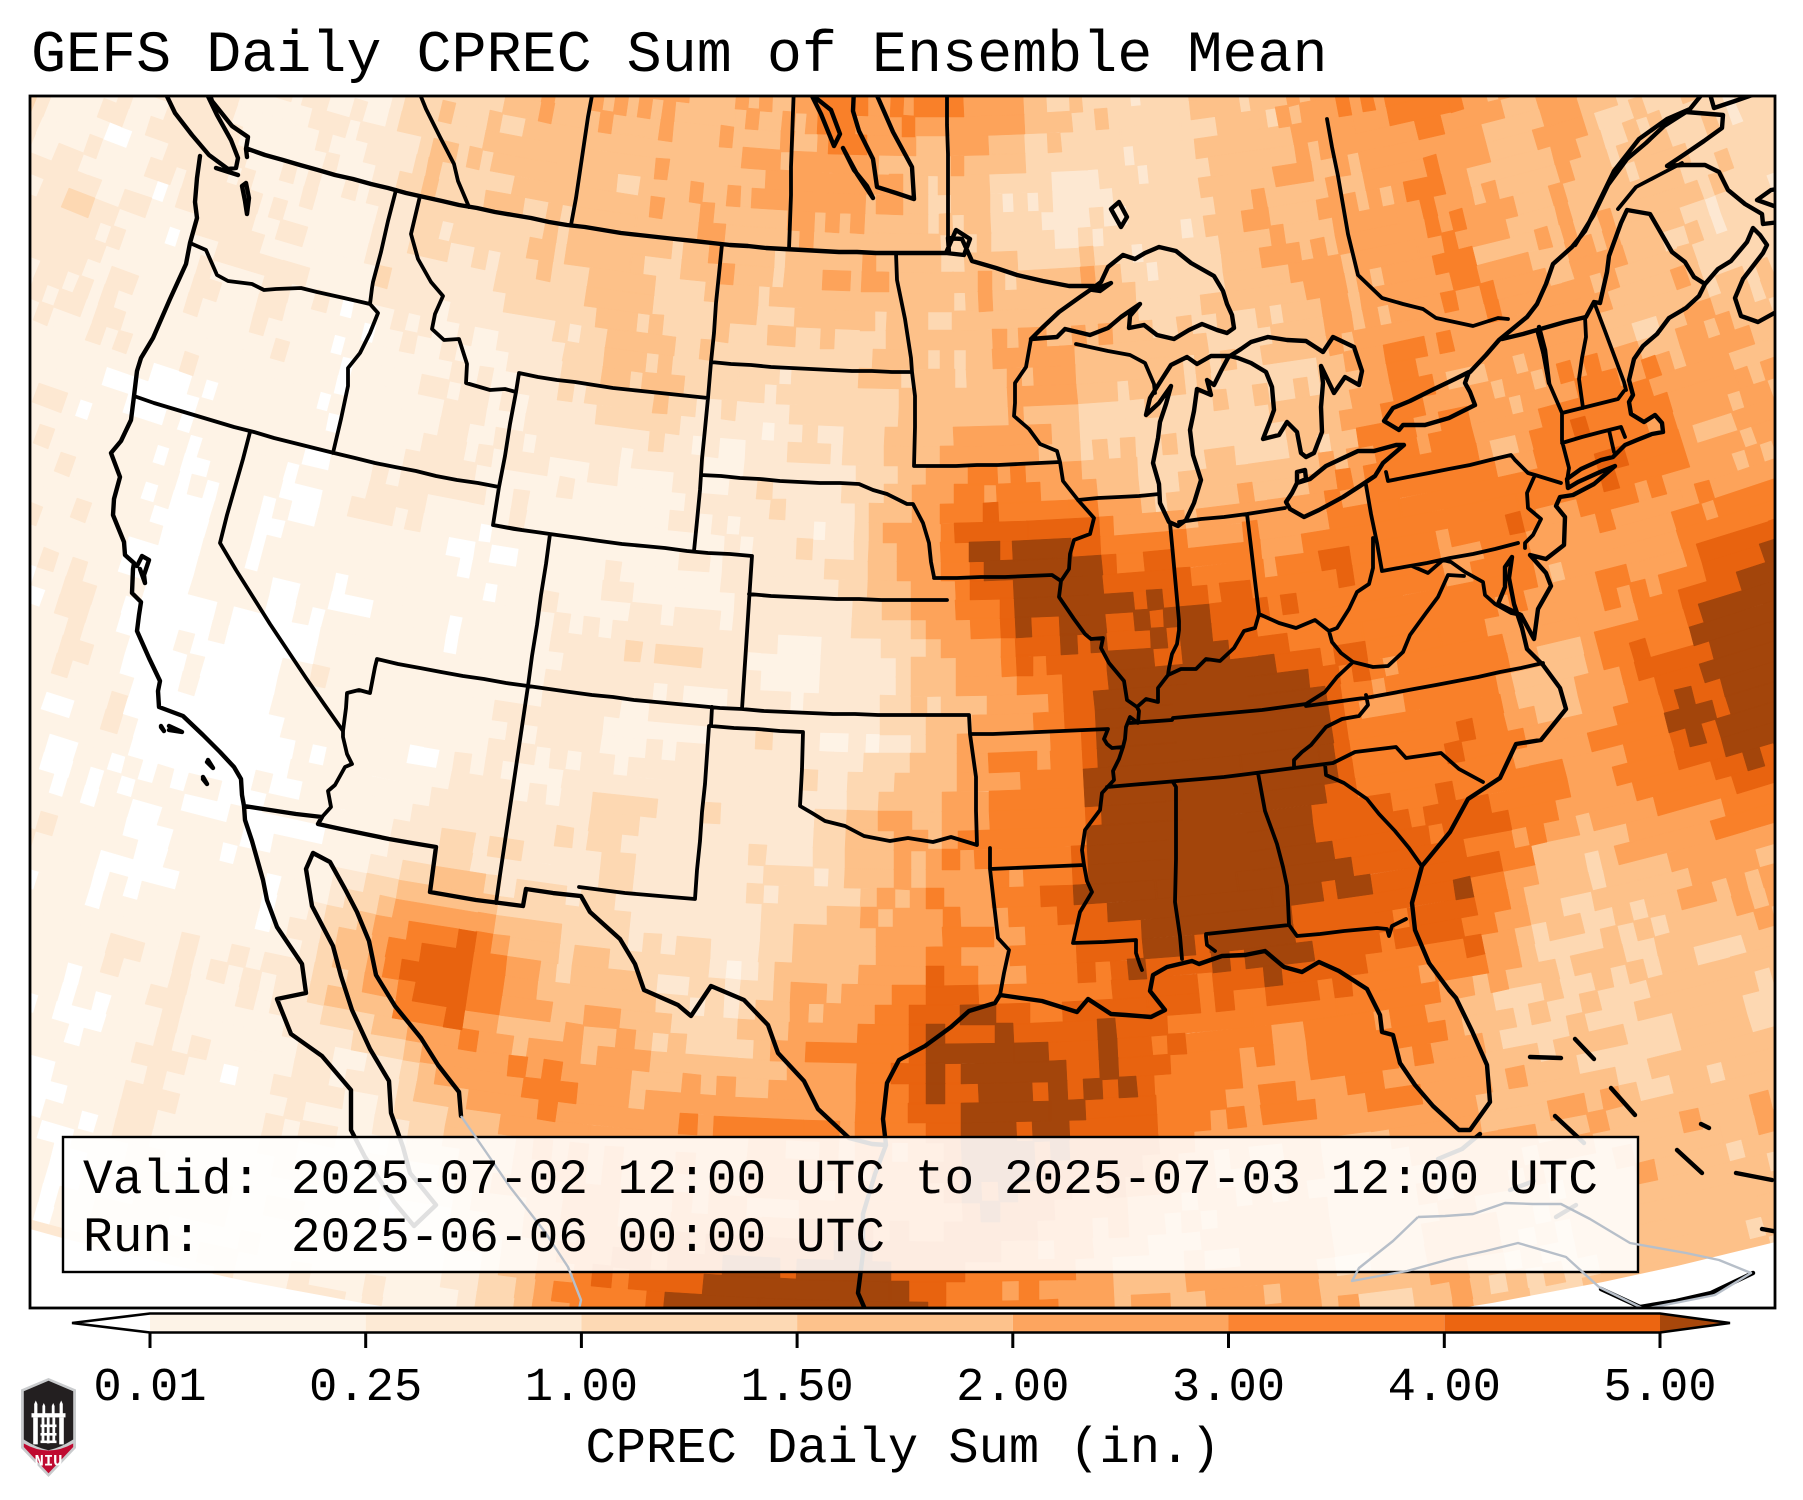  What do you see at coordinates (902, 1449) in the screenshot?
I see `svg-text: CPREC Daily Sum (in.)` at bounding box center [902, 1449].